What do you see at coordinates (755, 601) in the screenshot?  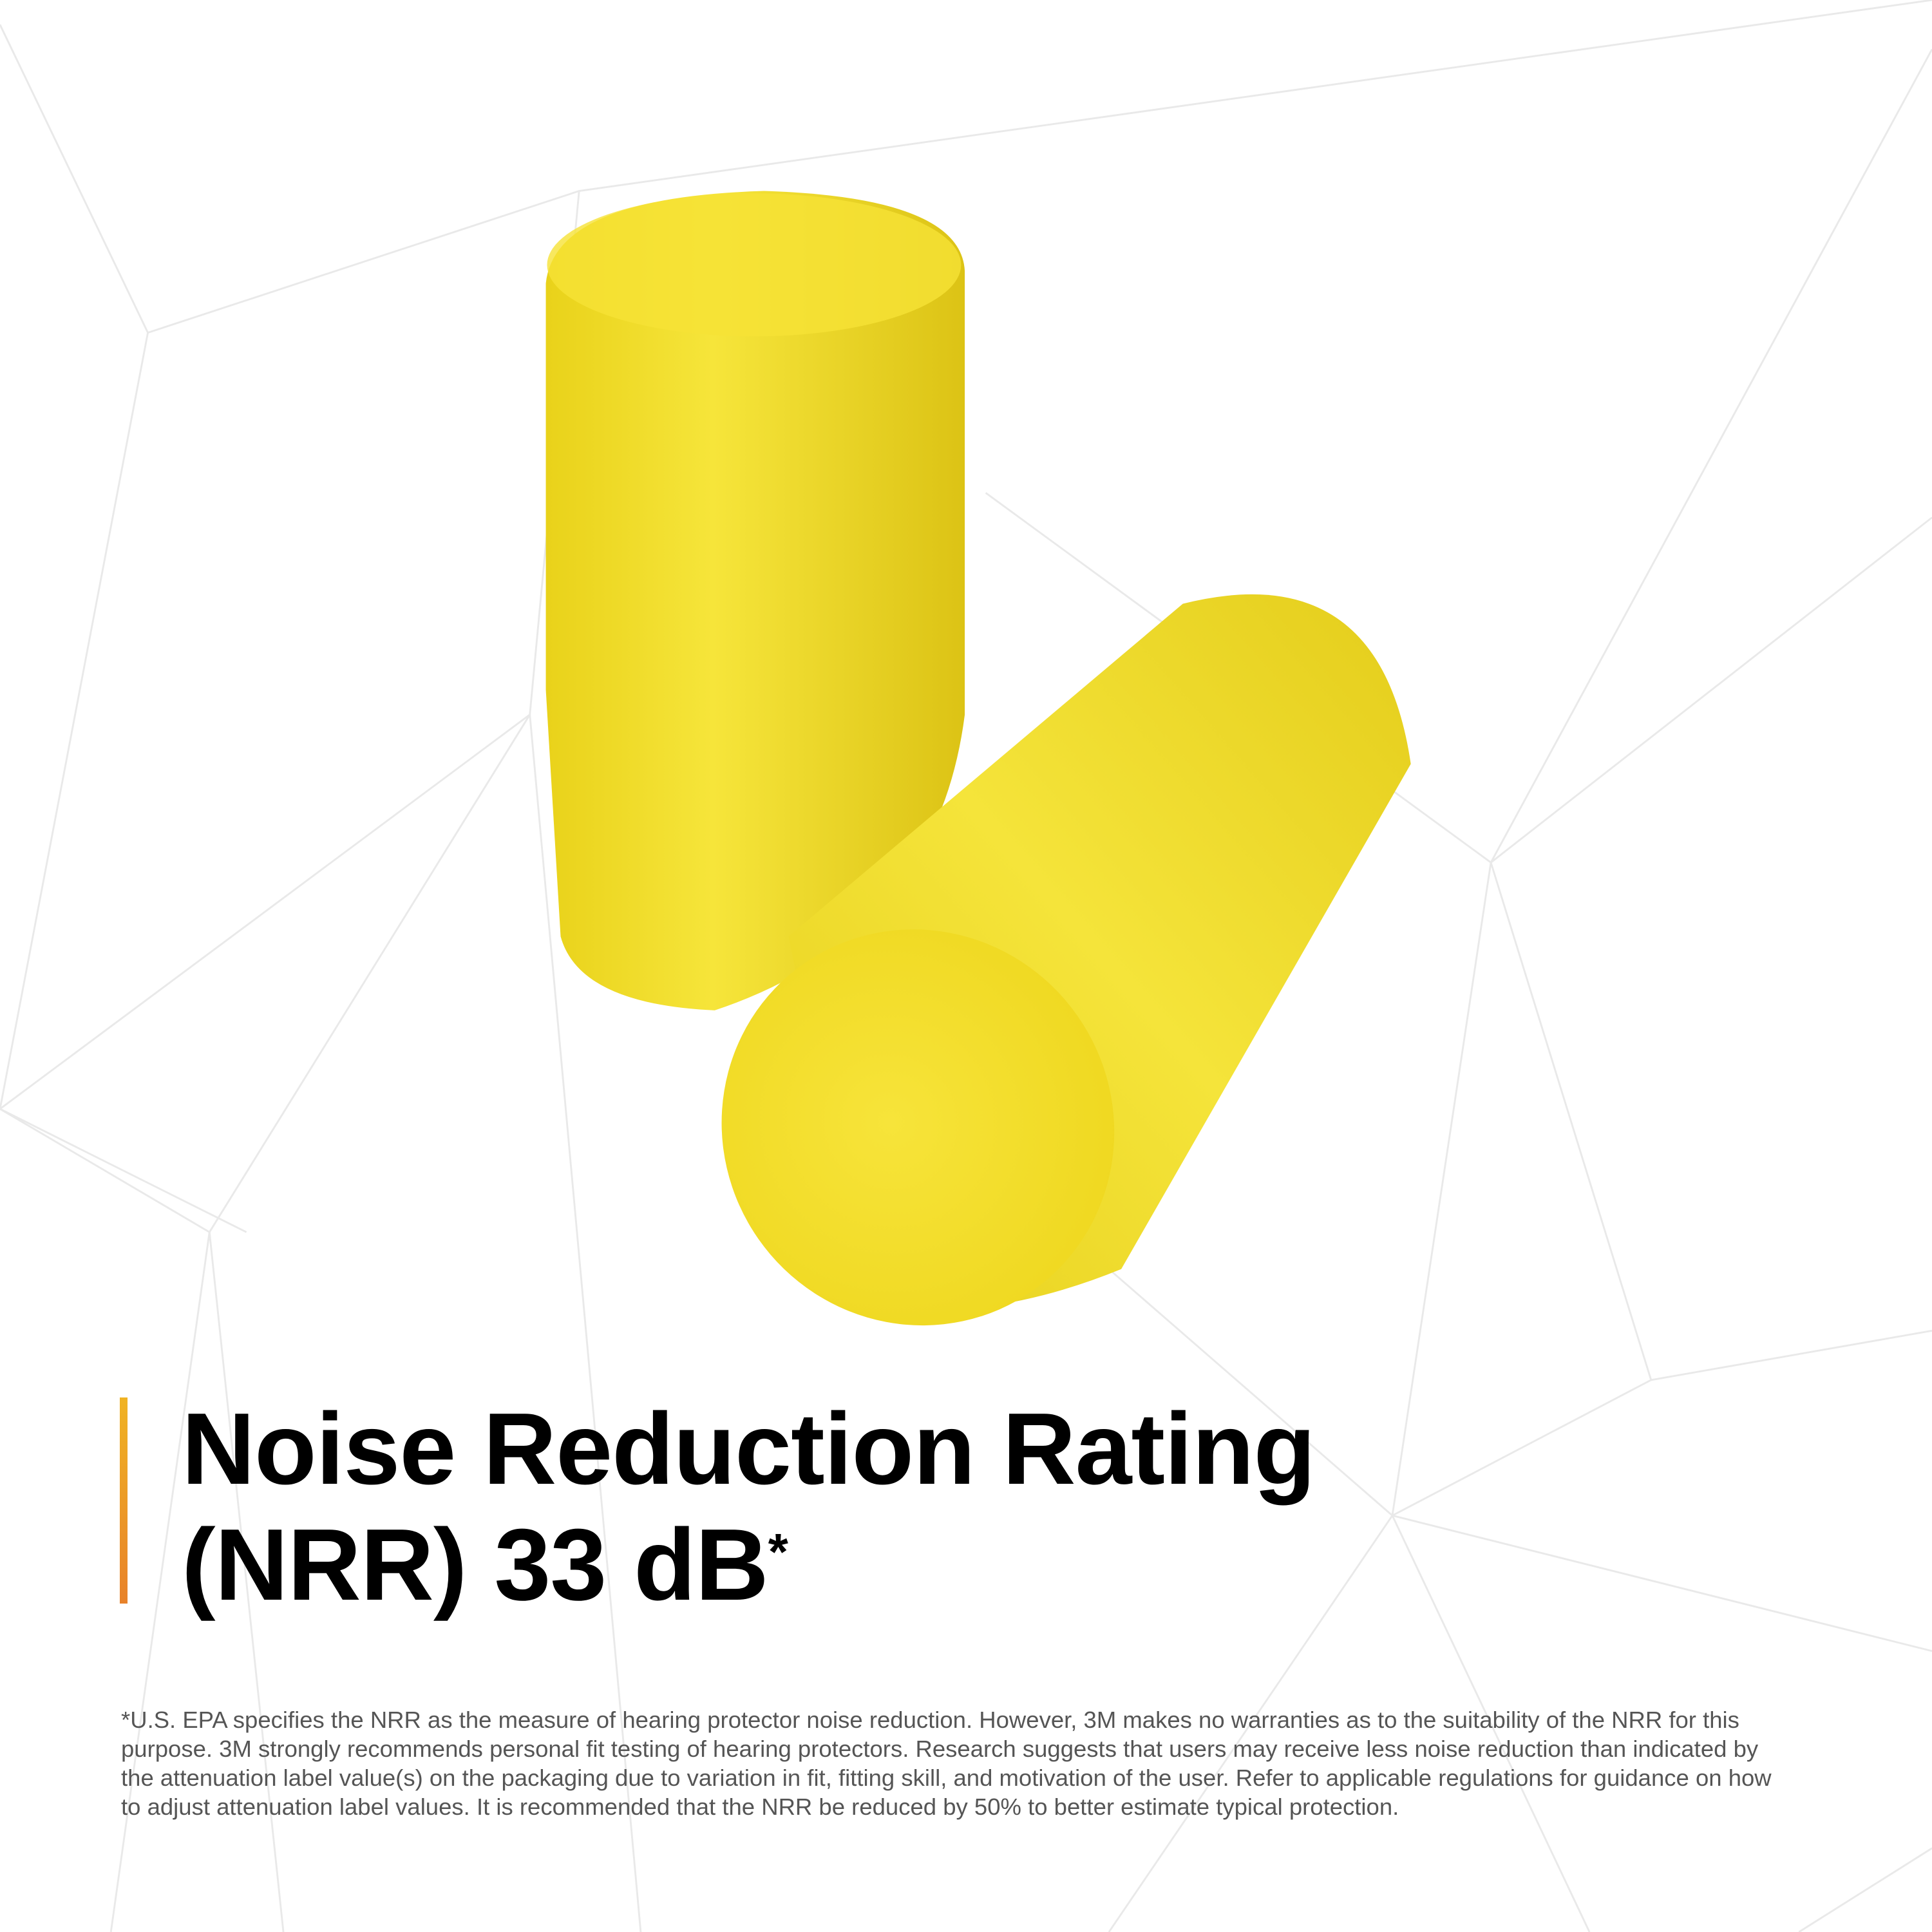 I see `earplug-upright` at bounding box center [755, 601].